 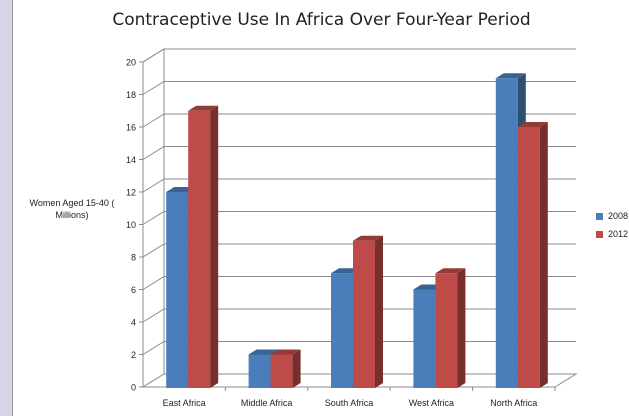 What do you see at coordinates (131, 63) in the screenshot?
I see `y-tick-label: 20` at bounding box center [131, 63].